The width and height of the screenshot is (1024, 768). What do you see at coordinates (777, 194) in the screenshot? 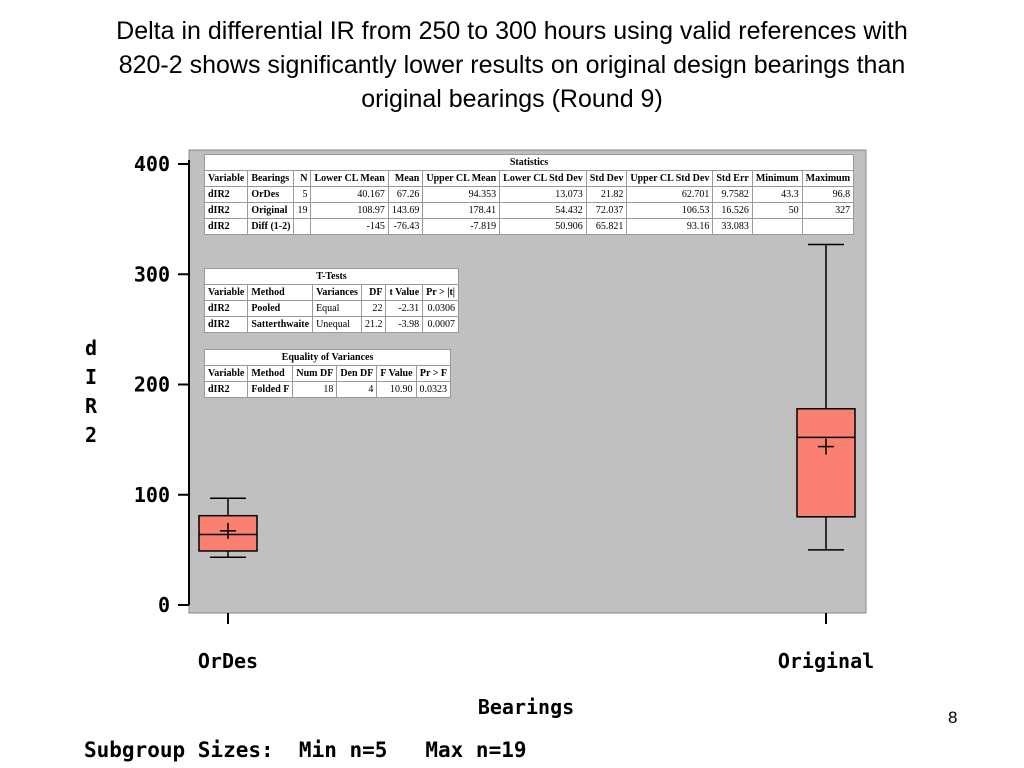
I see `table-cell: 43.3` at bounding box center [777, 194].